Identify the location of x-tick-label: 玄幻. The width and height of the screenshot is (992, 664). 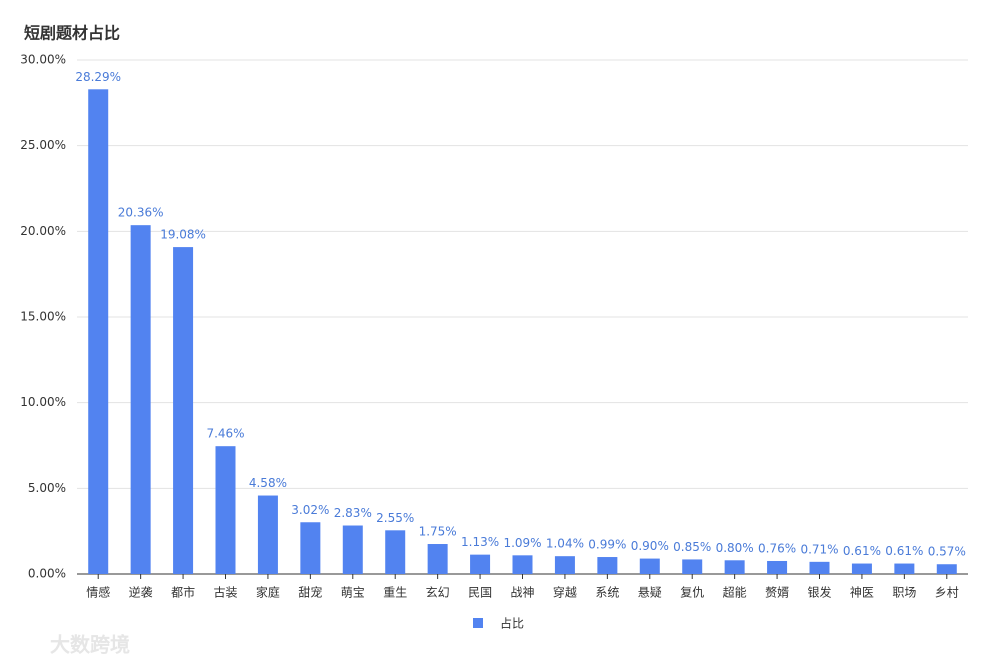
(438, 592).